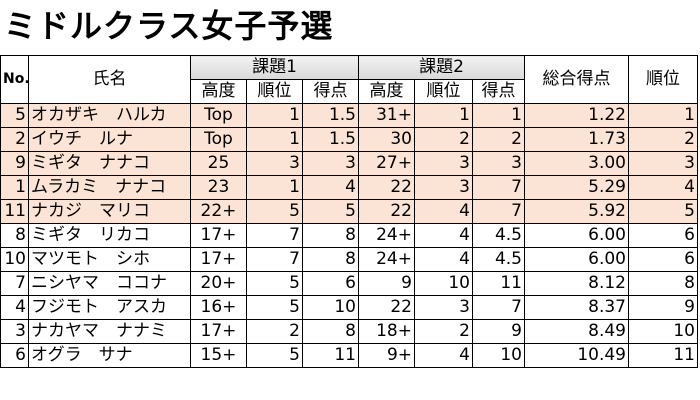  What do you see at coordinates (576, 115) in the screenshot?
I see `cell-total: 1.22` at bounding box center [576, 115].